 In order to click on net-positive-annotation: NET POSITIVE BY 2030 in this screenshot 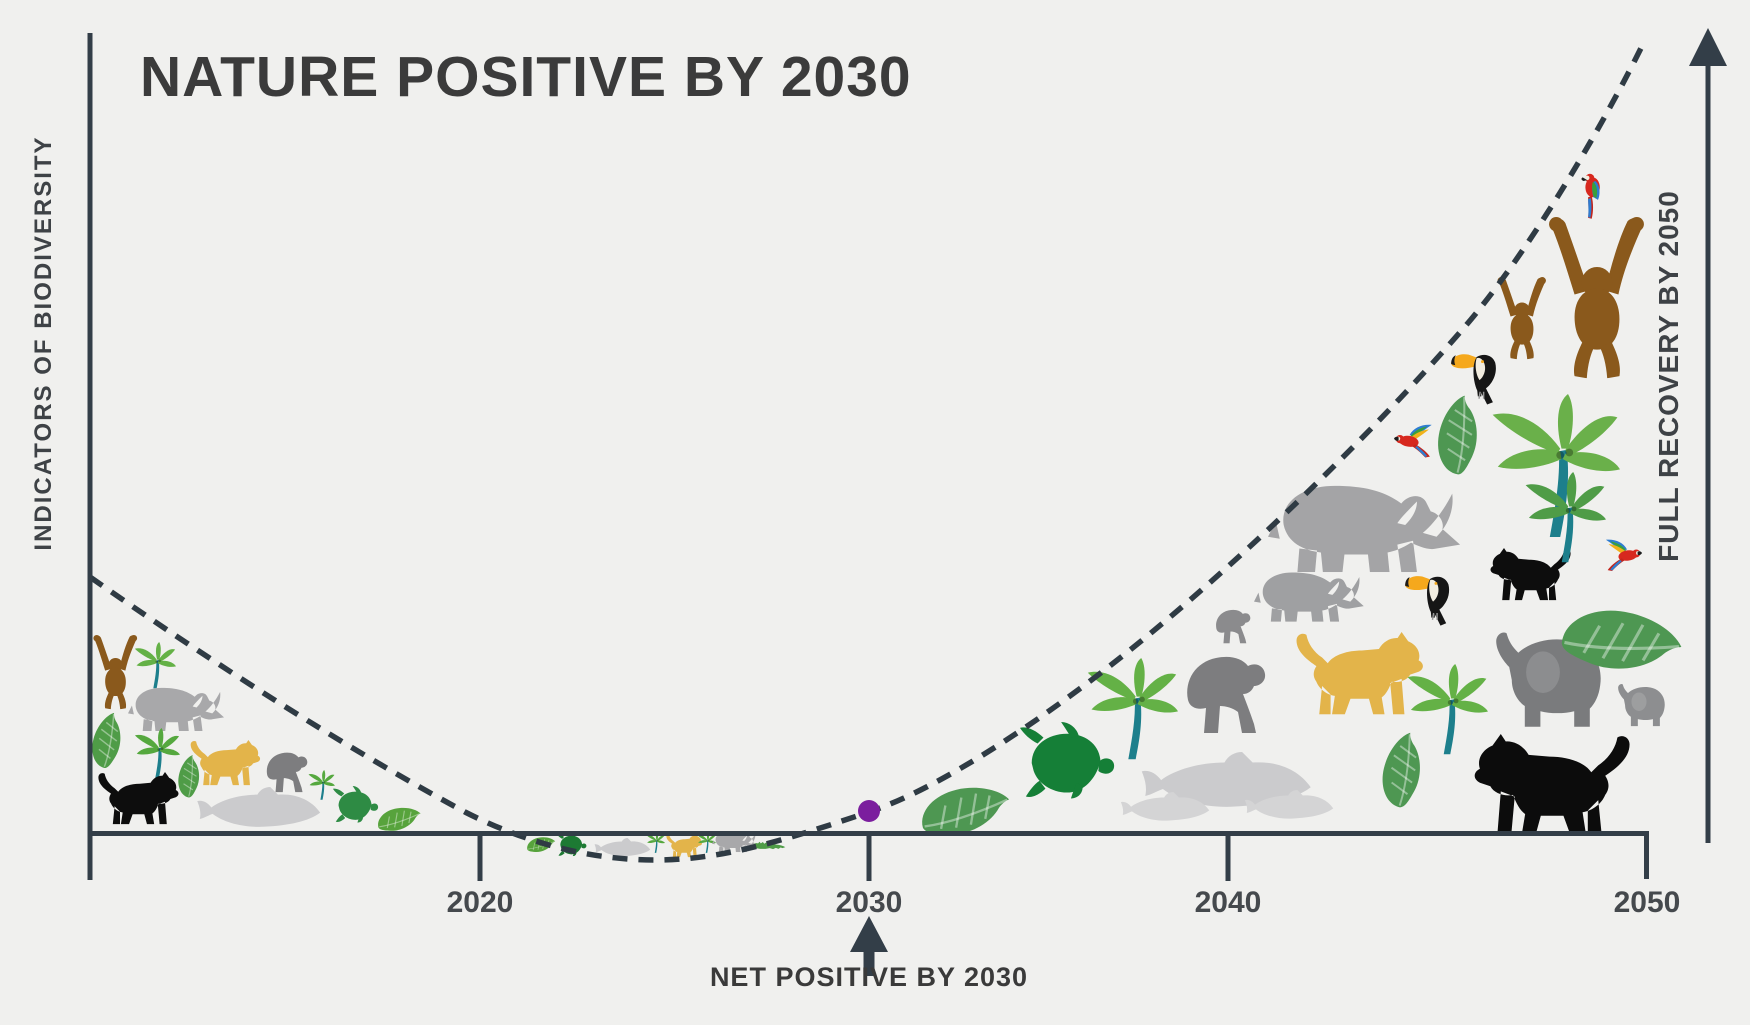, I will do `click(869, 977)`.